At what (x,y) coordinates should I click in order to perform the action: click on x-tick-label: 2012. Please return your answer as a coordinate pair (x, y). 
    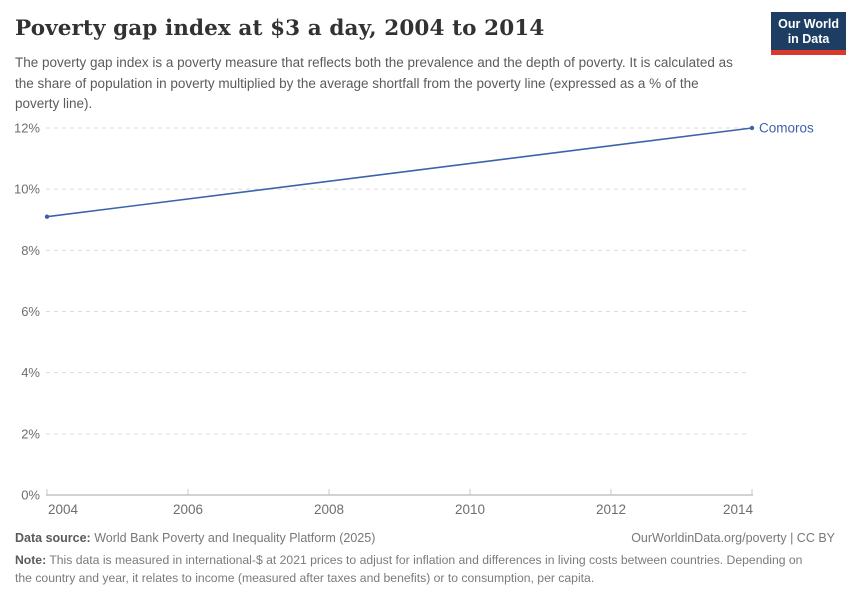
    Looking at the image, I should click on (611, 509).